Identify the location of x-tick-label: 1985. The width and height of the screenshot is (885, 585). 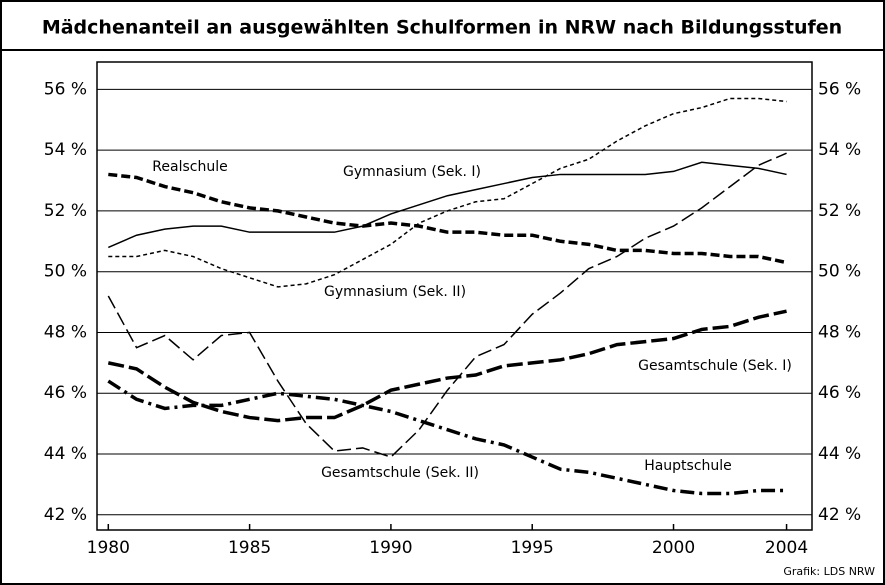
(249, 548).